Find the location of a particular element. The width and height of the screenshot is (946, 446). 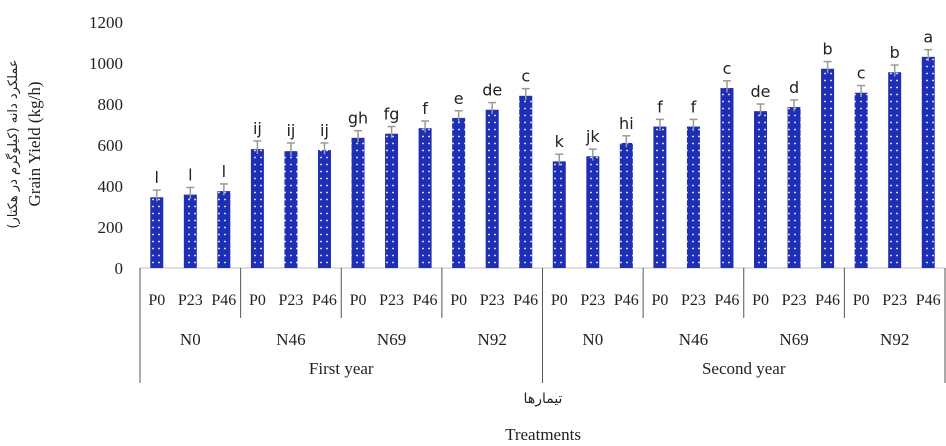

y-tick-label: 200 is located at coordinates (111, 227).